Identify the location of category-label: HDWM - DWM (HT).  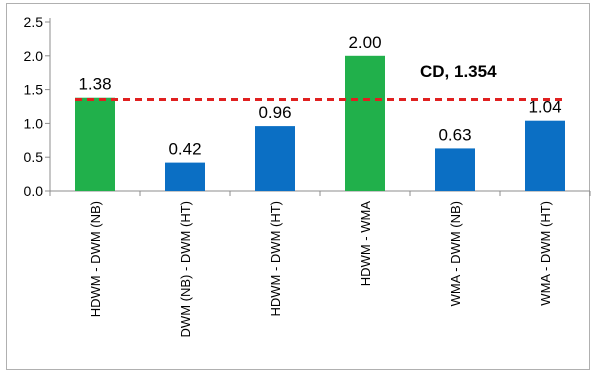
(275, 259).